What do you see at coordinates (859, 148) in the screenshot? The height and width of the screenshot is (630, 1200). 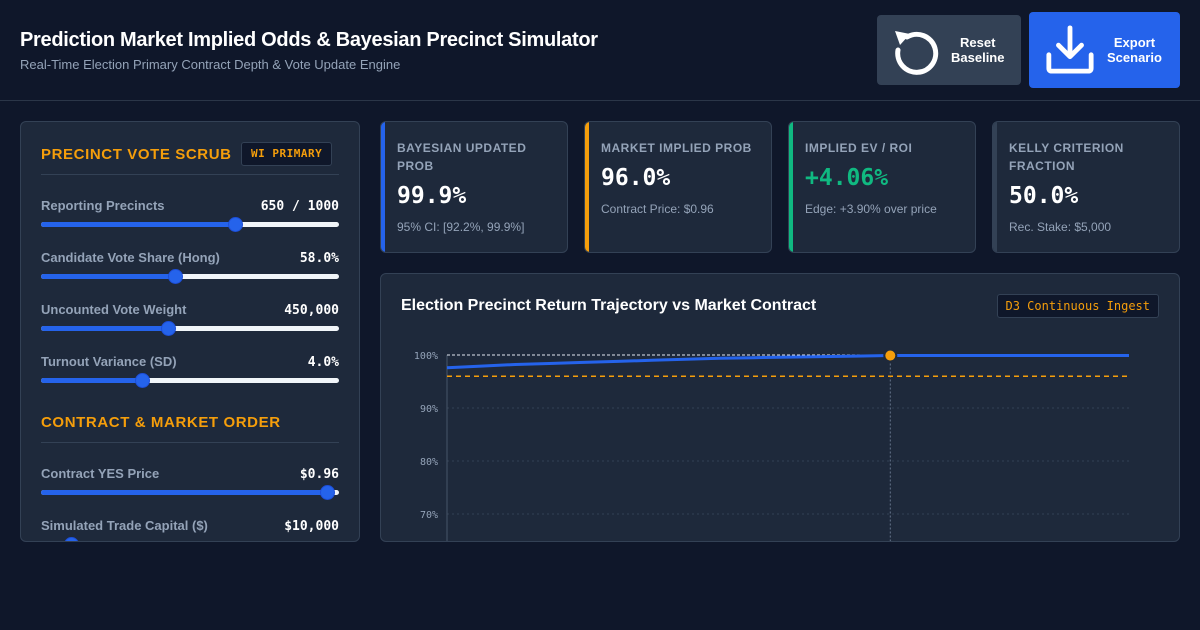 I see `kpi-label: IMPLIED EV / ROI` at bounding box center [859, 148].